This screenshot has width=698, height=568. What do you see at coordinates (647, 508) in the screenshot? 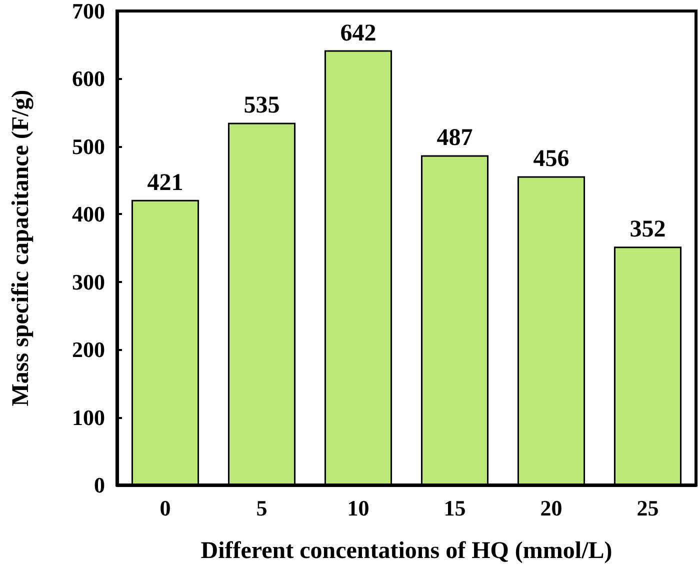
I see `x-tick-label: 25` at bounding box center [647, 508].